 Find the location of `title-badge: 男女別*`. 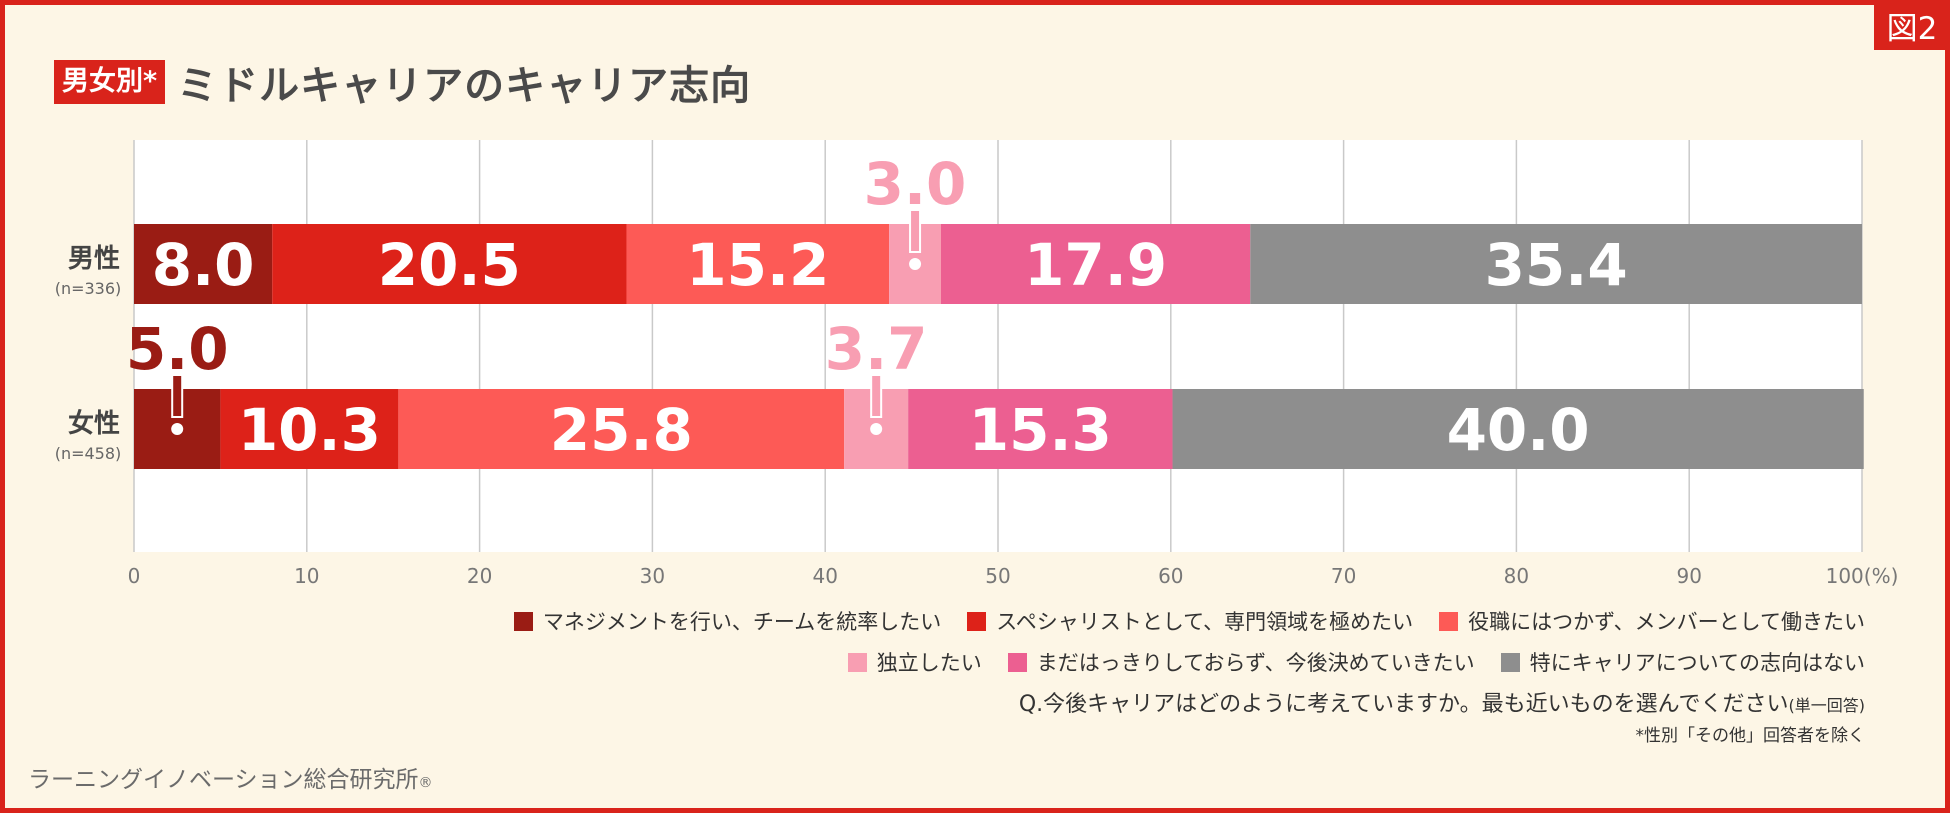

title-badge: 男女別* is located at coordinates (110, 82).